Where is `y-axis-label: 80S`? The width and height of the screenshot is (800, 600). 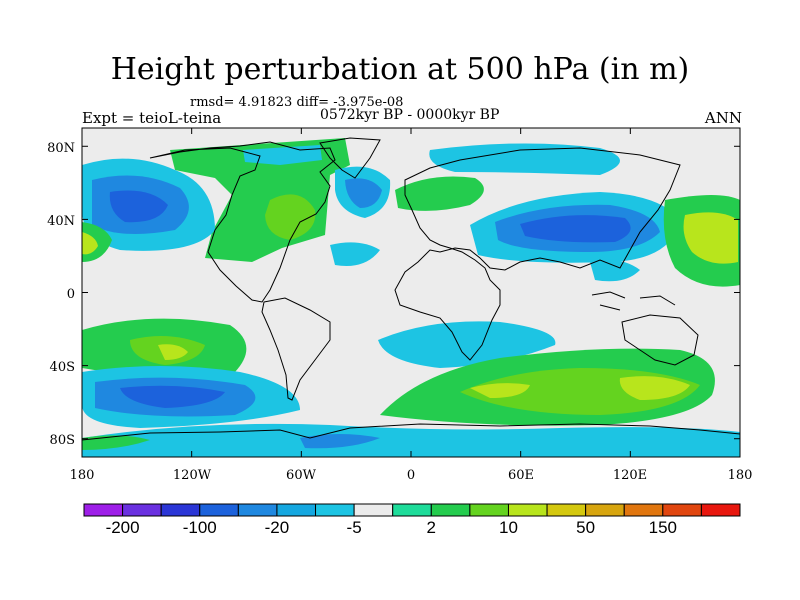
y-axis-label: 80S is located at coordinates (62, 440).